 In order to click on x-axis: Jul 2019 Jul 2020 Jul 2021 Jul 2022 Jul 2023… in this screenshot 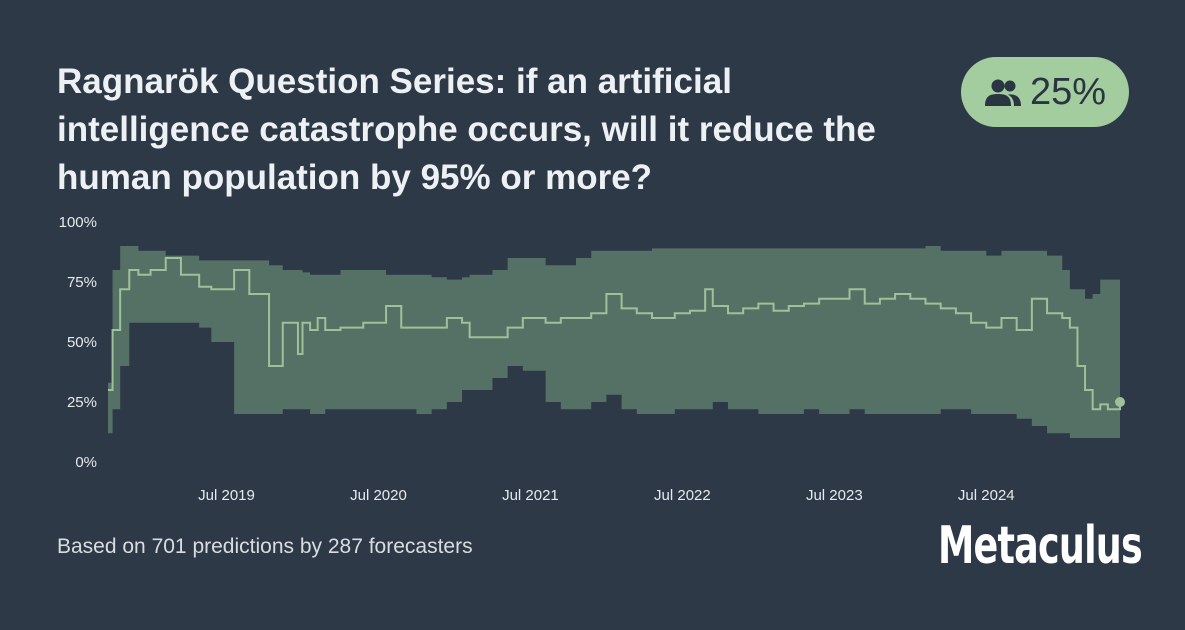, I will do `click(606, 495)`.